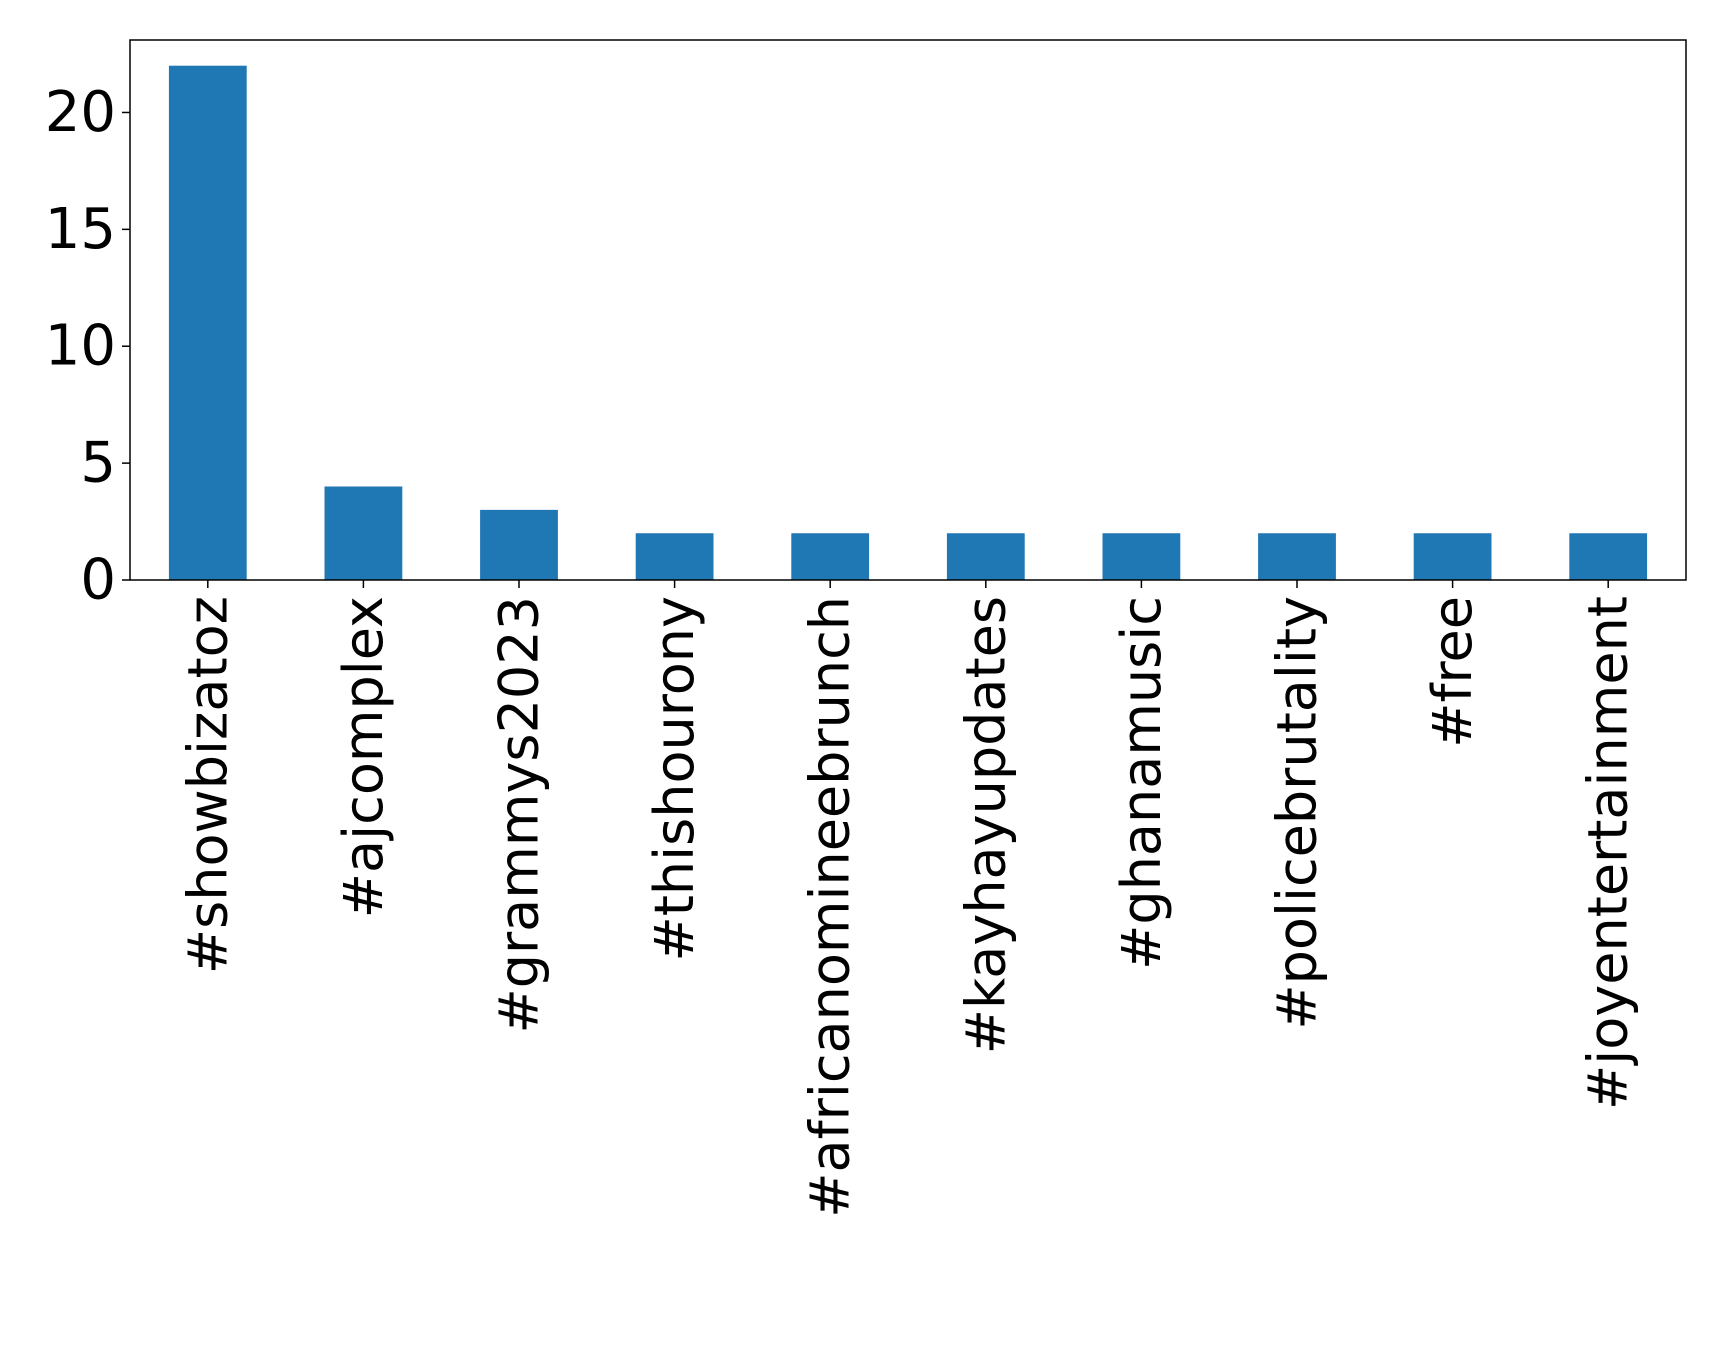  What do you see at coordinates (519, 544) in the screenshot?
I see `bar-grammys2023` at bounding box center [519, 544].